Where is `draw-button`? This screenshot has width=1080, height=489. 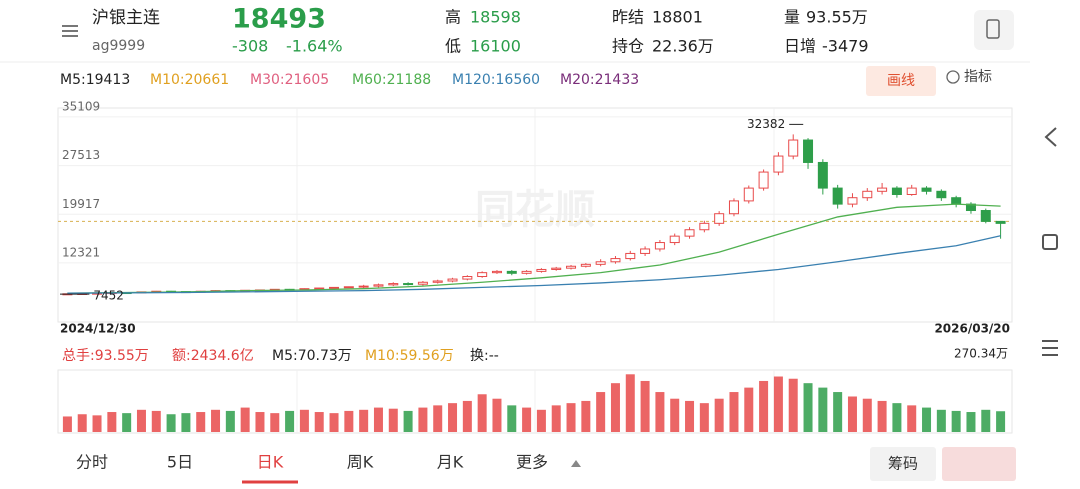
draw-button is located at coordinates (901, 81).